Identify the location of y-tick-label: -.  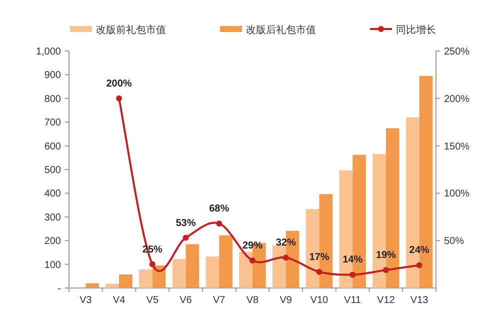
(59, 289).